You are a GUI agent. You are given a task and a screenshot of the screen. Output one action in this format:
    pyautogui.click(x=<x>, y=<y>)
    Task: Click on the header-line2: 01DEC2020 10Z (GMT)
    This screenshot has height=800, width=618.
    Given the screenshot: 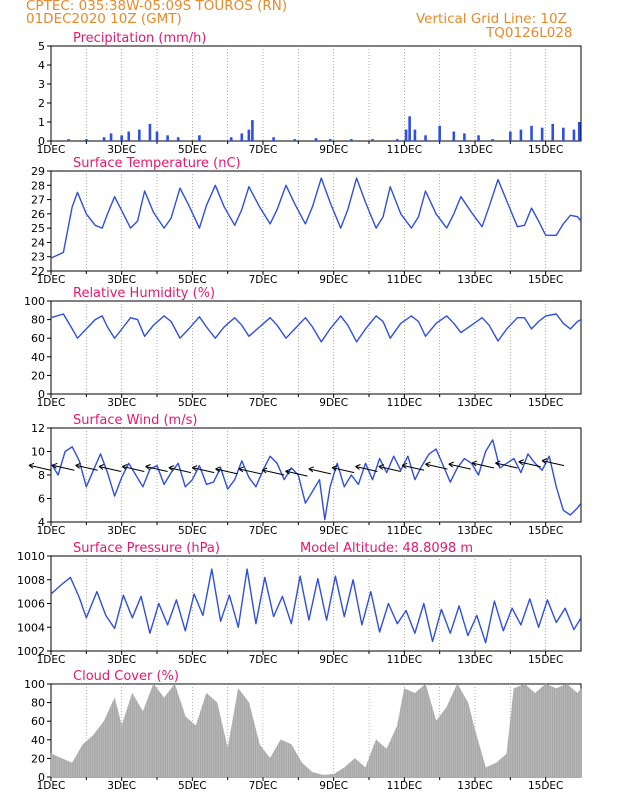 What is the action you would take?
    pyautogui.click(x=104, y=19)
    